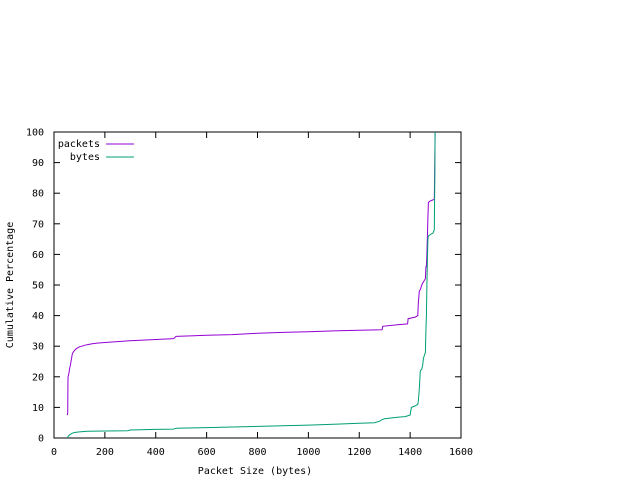  I want to click on y-tick-label: 60, so click(38, 255).